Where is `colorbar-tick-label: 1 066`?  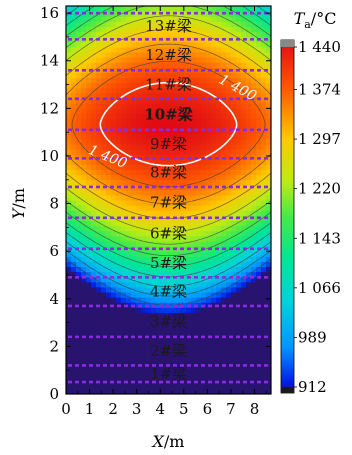
colorbar-tick-label: 1 066 is located at coordinates (319, 288).